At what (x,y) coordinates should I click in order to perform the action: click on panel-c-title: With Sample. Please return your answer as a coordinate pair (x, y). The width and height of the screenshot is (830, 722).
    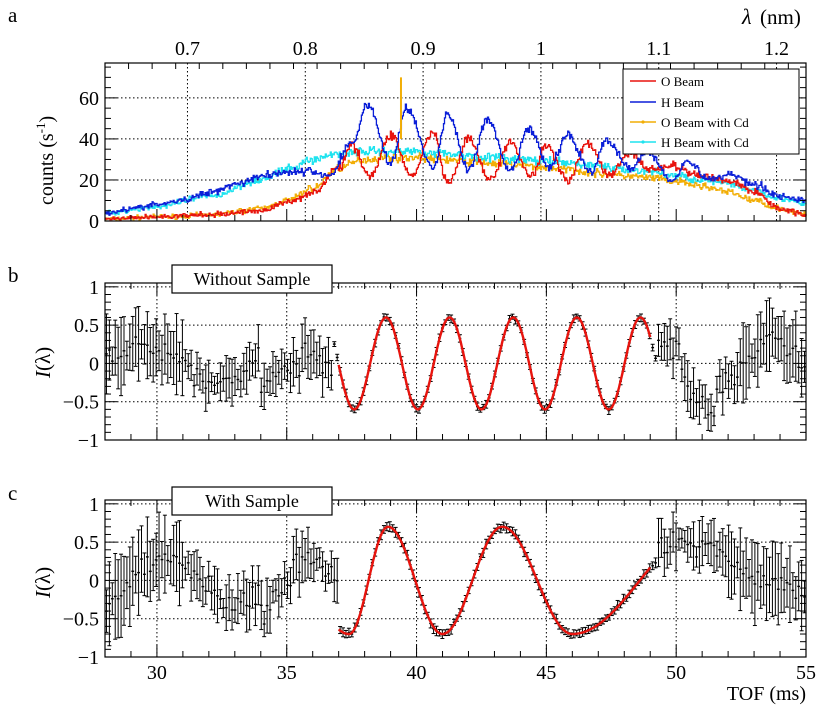
    Looking at the image, I should click on (252, 501).